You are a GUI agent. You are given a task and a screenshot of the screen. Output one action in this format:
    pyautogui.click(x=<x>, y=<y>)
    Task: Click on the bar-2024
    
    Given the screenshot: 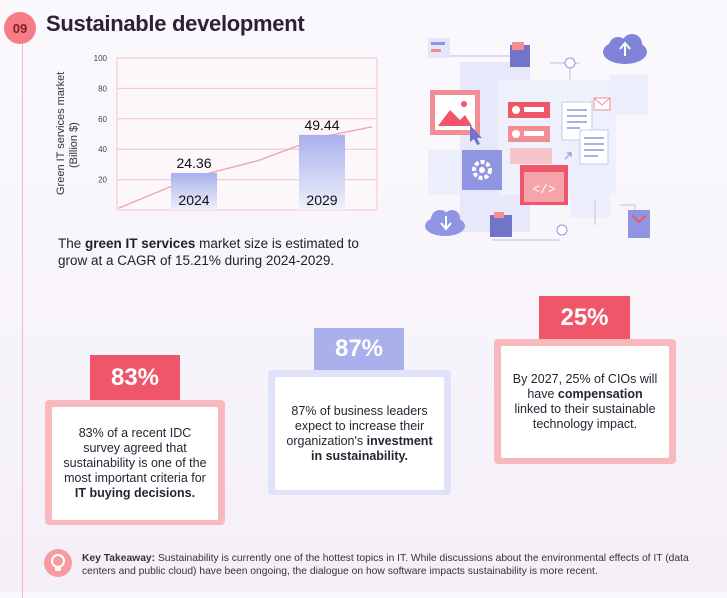 What is the action you would take?
    pyautogui.click(x=194, y=191)
    